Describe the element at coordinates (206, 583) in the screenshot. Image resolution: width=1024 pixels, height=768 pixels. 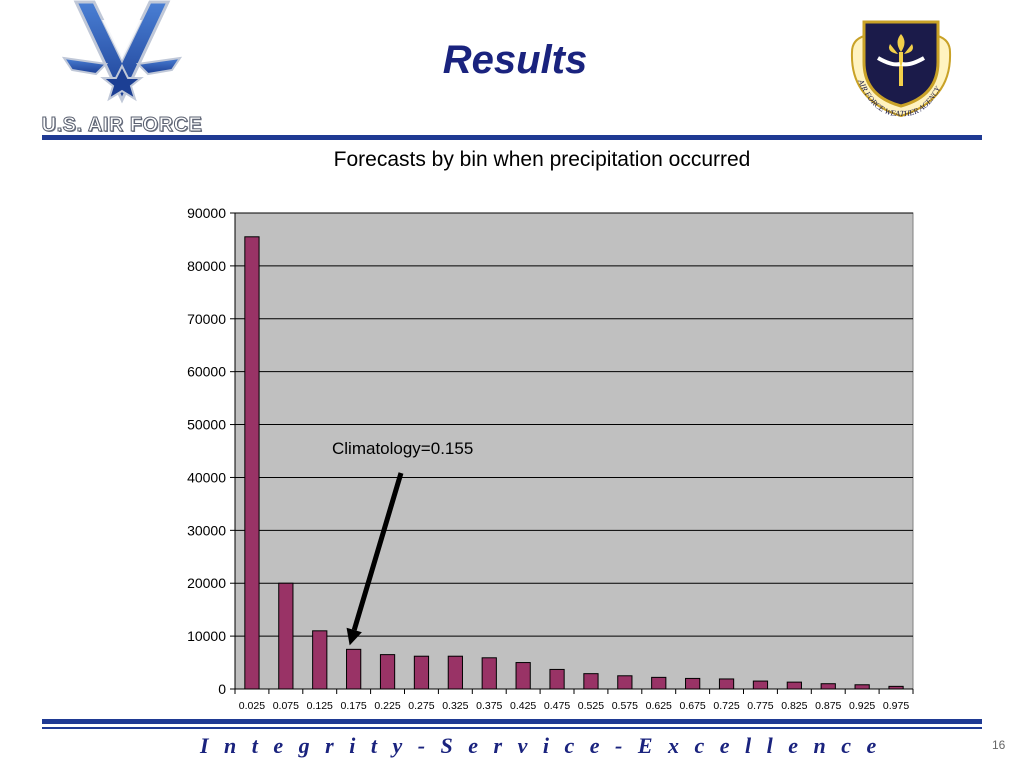
I see `y-tick-label: 20000` at that location.